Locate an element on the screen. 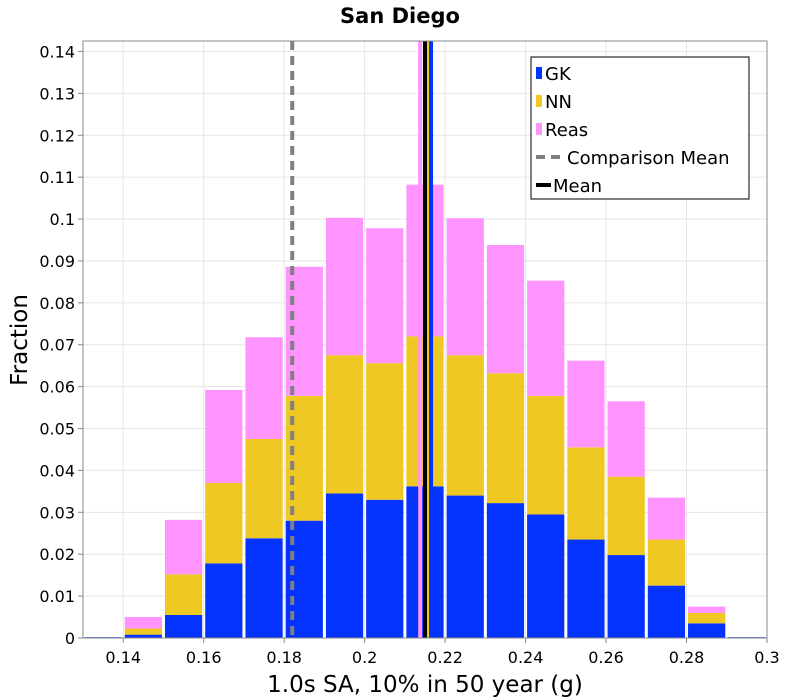  legend-swatch-reas is located at coordinates (539, 129).